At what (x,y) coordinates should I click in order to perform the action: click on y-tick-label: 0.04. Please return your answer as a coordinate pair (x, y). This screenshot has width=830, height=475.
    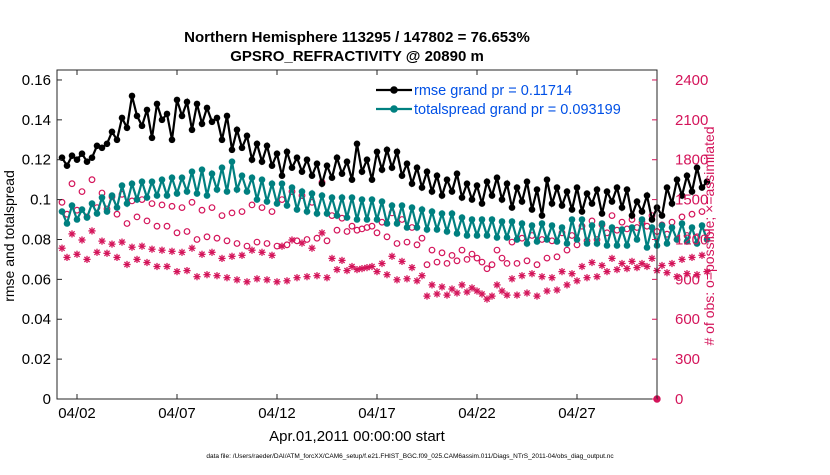
    Looking at the image, I should click on (36, 319).